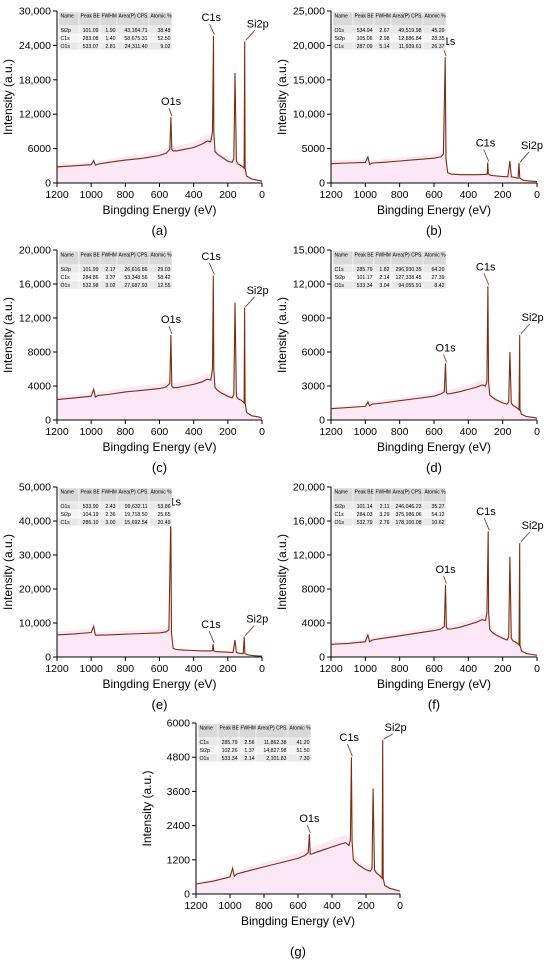  What do you see at coordinates (365, 270) in the screenshot?
I see `table-cell: 285.79` at bounding box center [365, 270].